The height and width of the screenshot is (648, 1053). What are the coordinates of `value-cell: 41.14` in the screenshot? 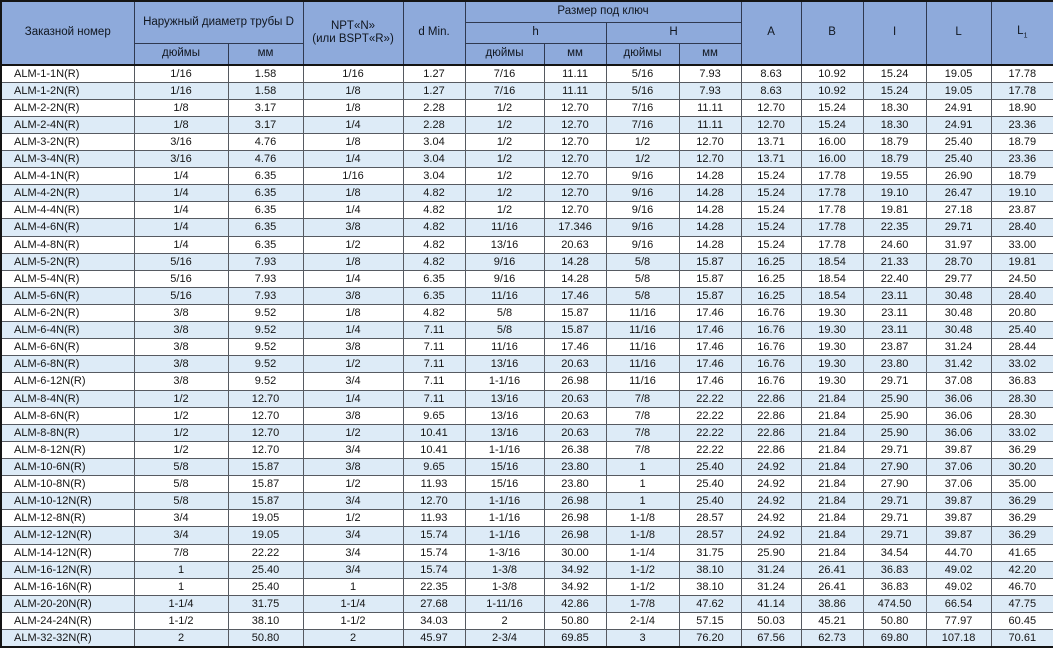 It's located at (771, 604).